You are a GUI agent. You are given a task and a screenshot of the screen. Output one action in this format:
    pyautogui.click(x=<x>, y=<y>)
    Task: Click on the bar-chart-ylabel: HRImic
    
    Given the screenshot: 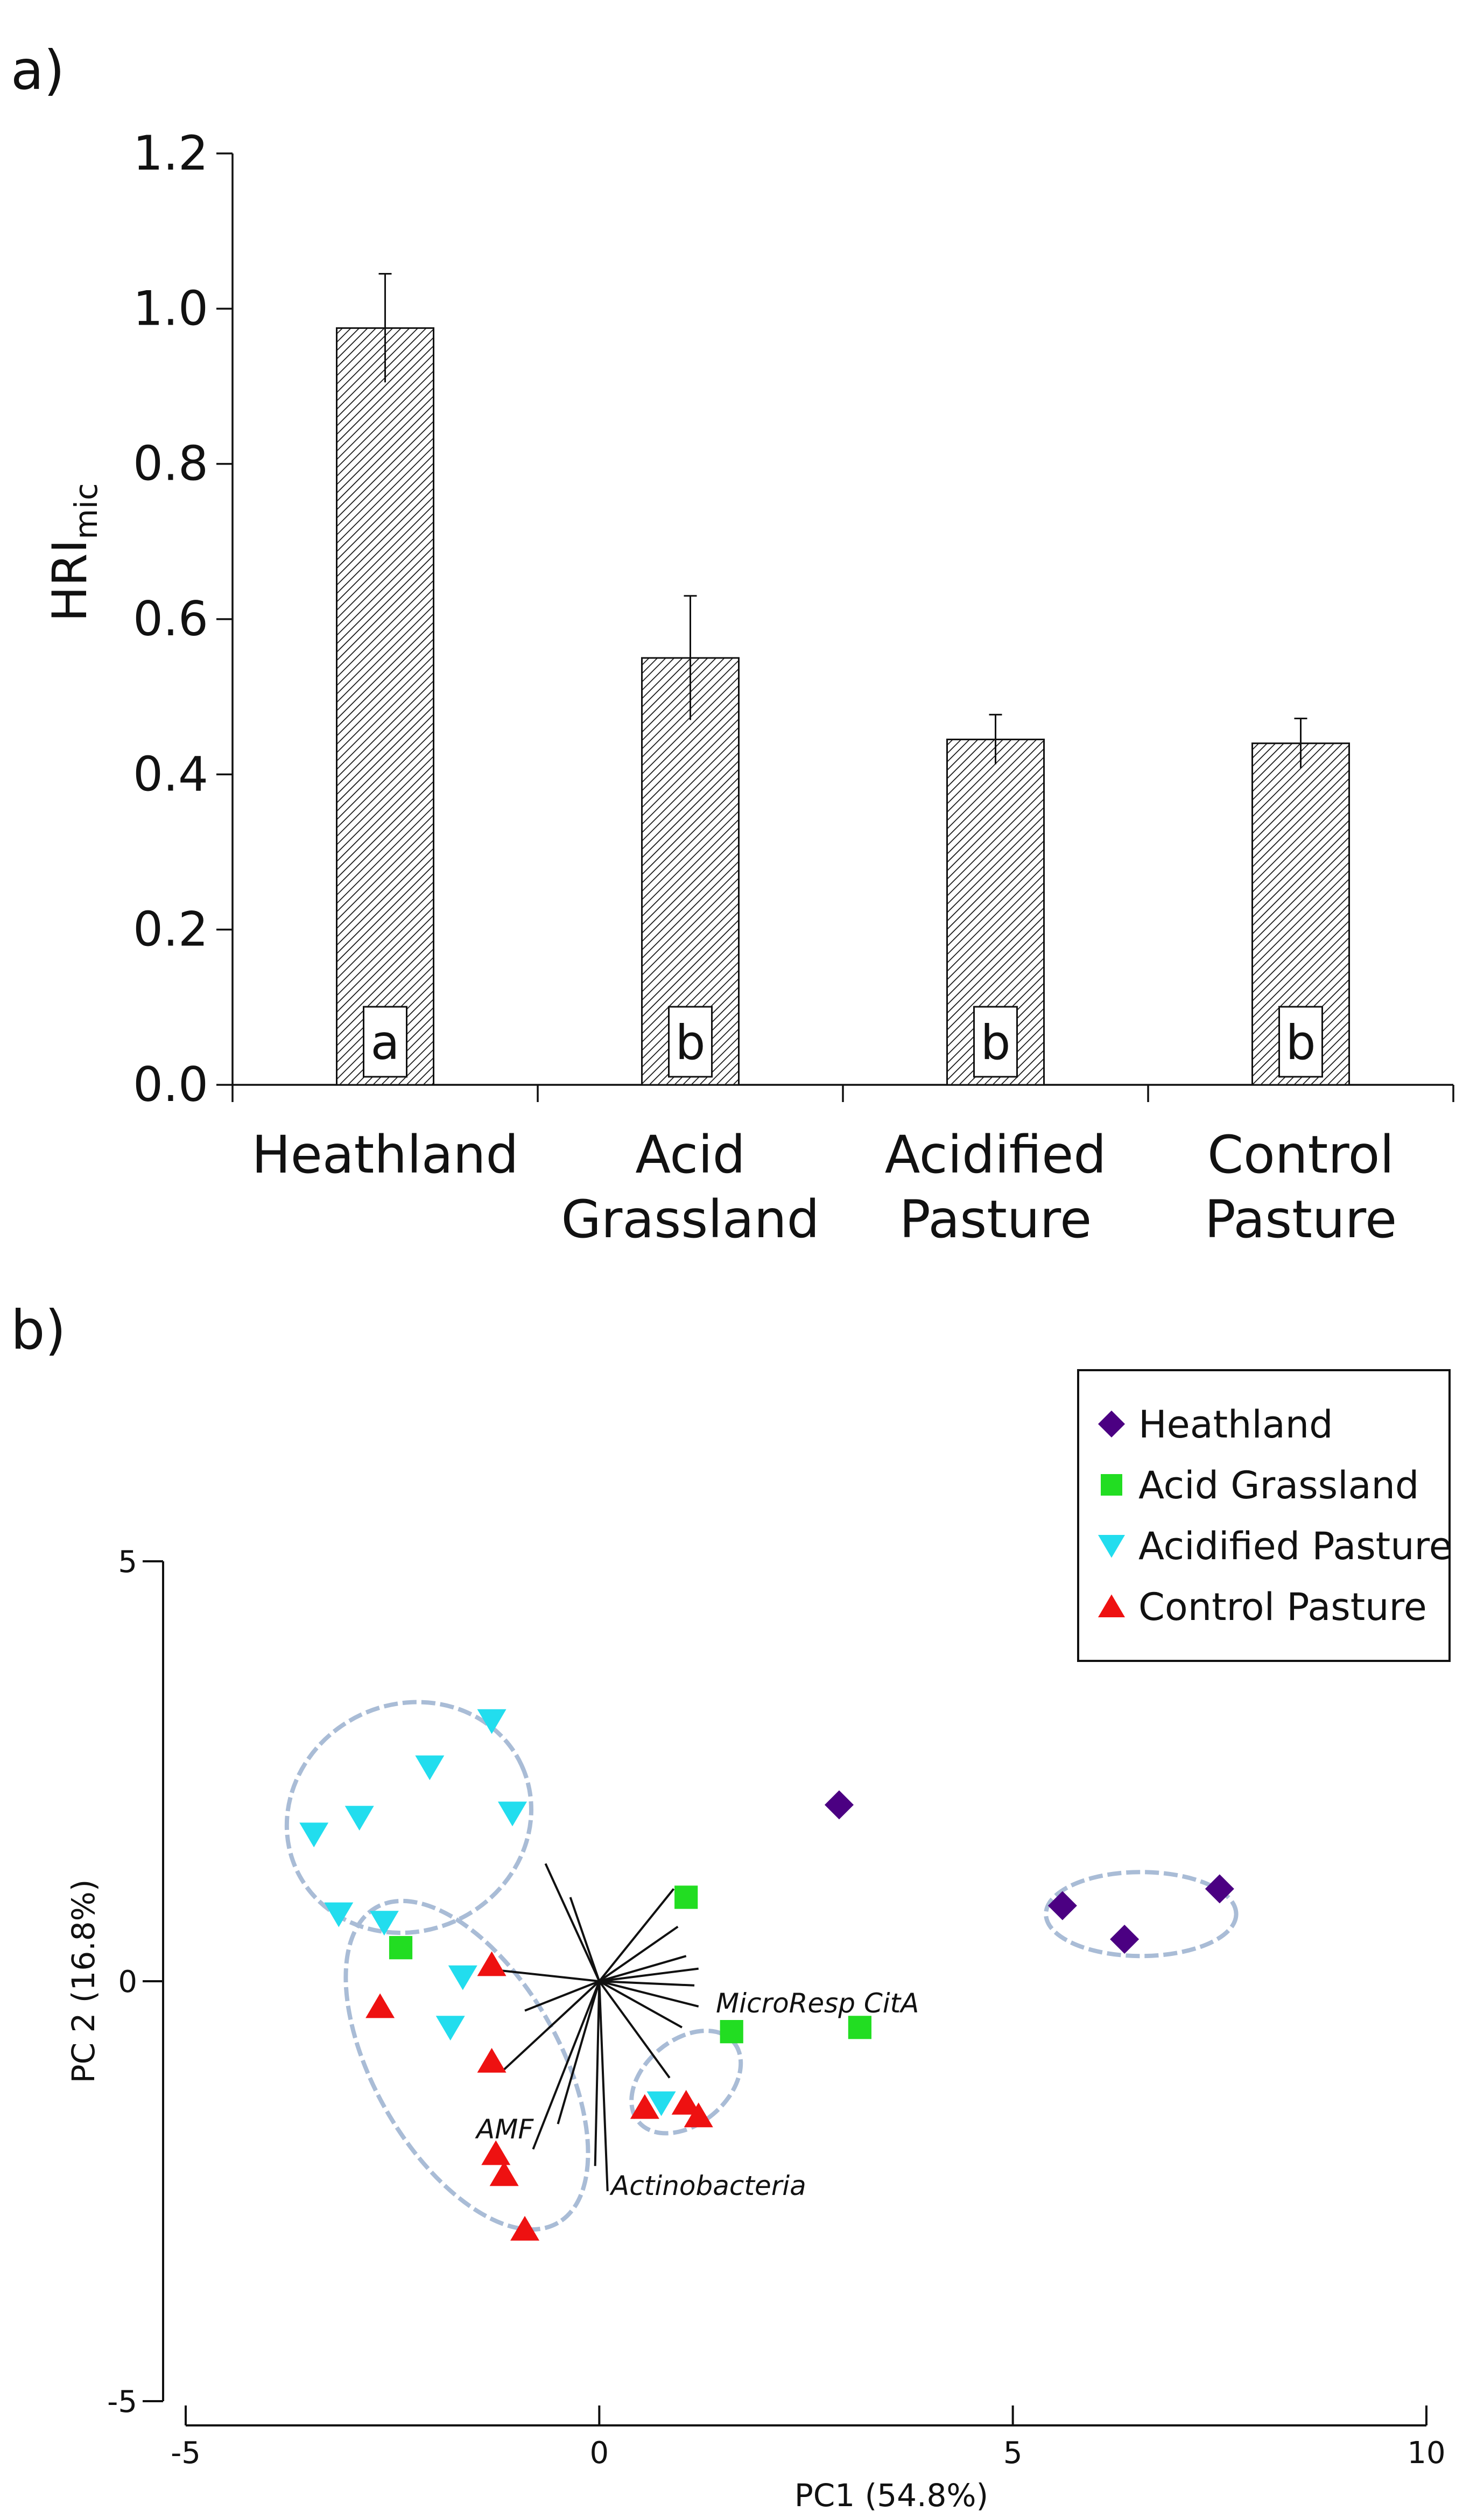 What is the action you would take?
    pyautogui.click(x=73, y=552)
    